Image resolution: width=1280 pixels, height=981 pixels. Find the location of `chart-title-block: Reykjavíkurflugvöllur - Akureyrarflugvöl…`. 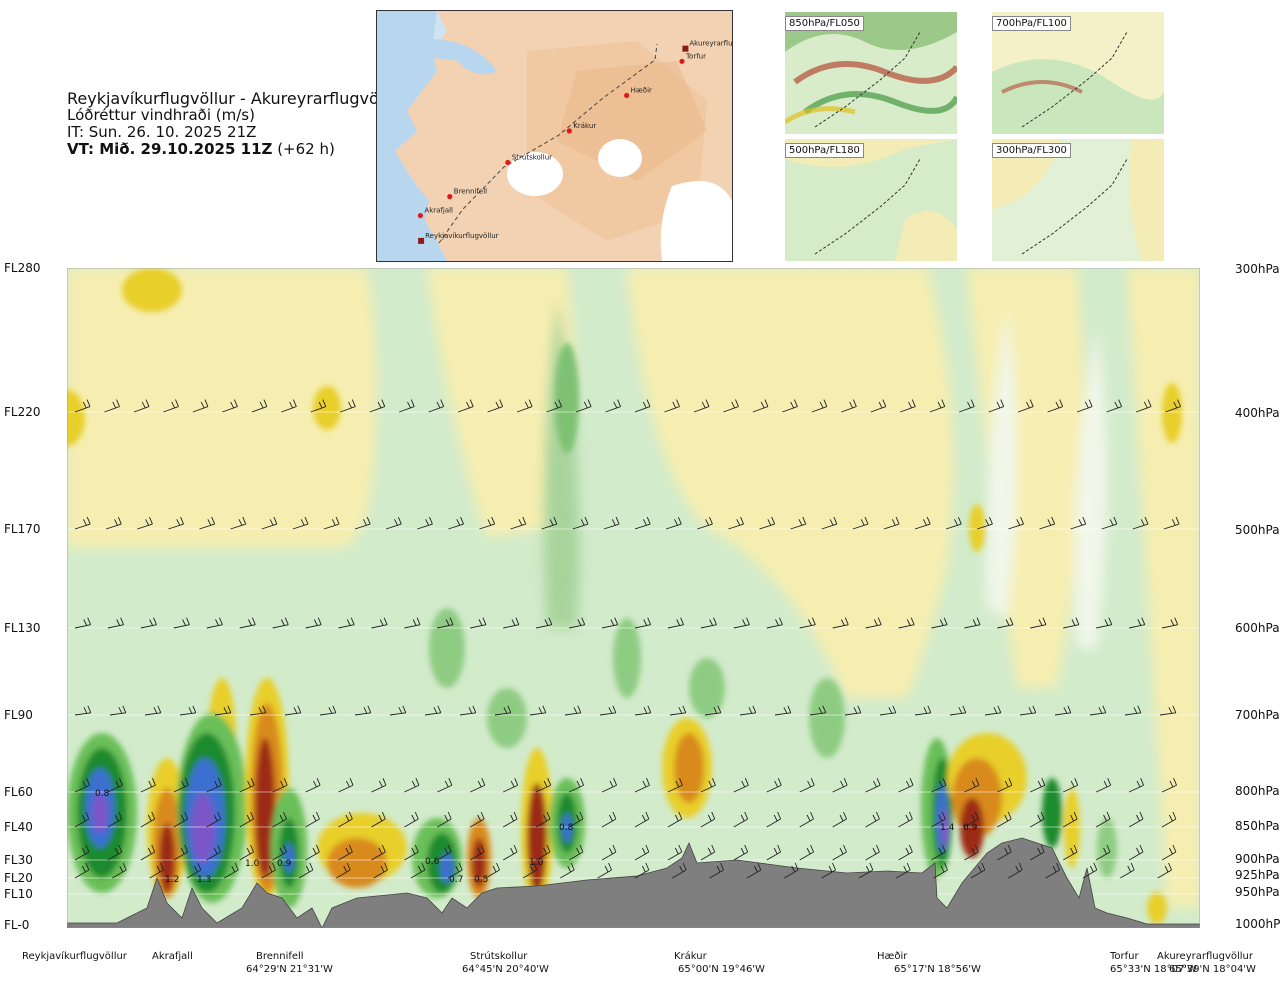

chart-title-block: Reykjavíkurflugvöllur - Akureyrarflugvöl… is located at coordinates (235, 124).